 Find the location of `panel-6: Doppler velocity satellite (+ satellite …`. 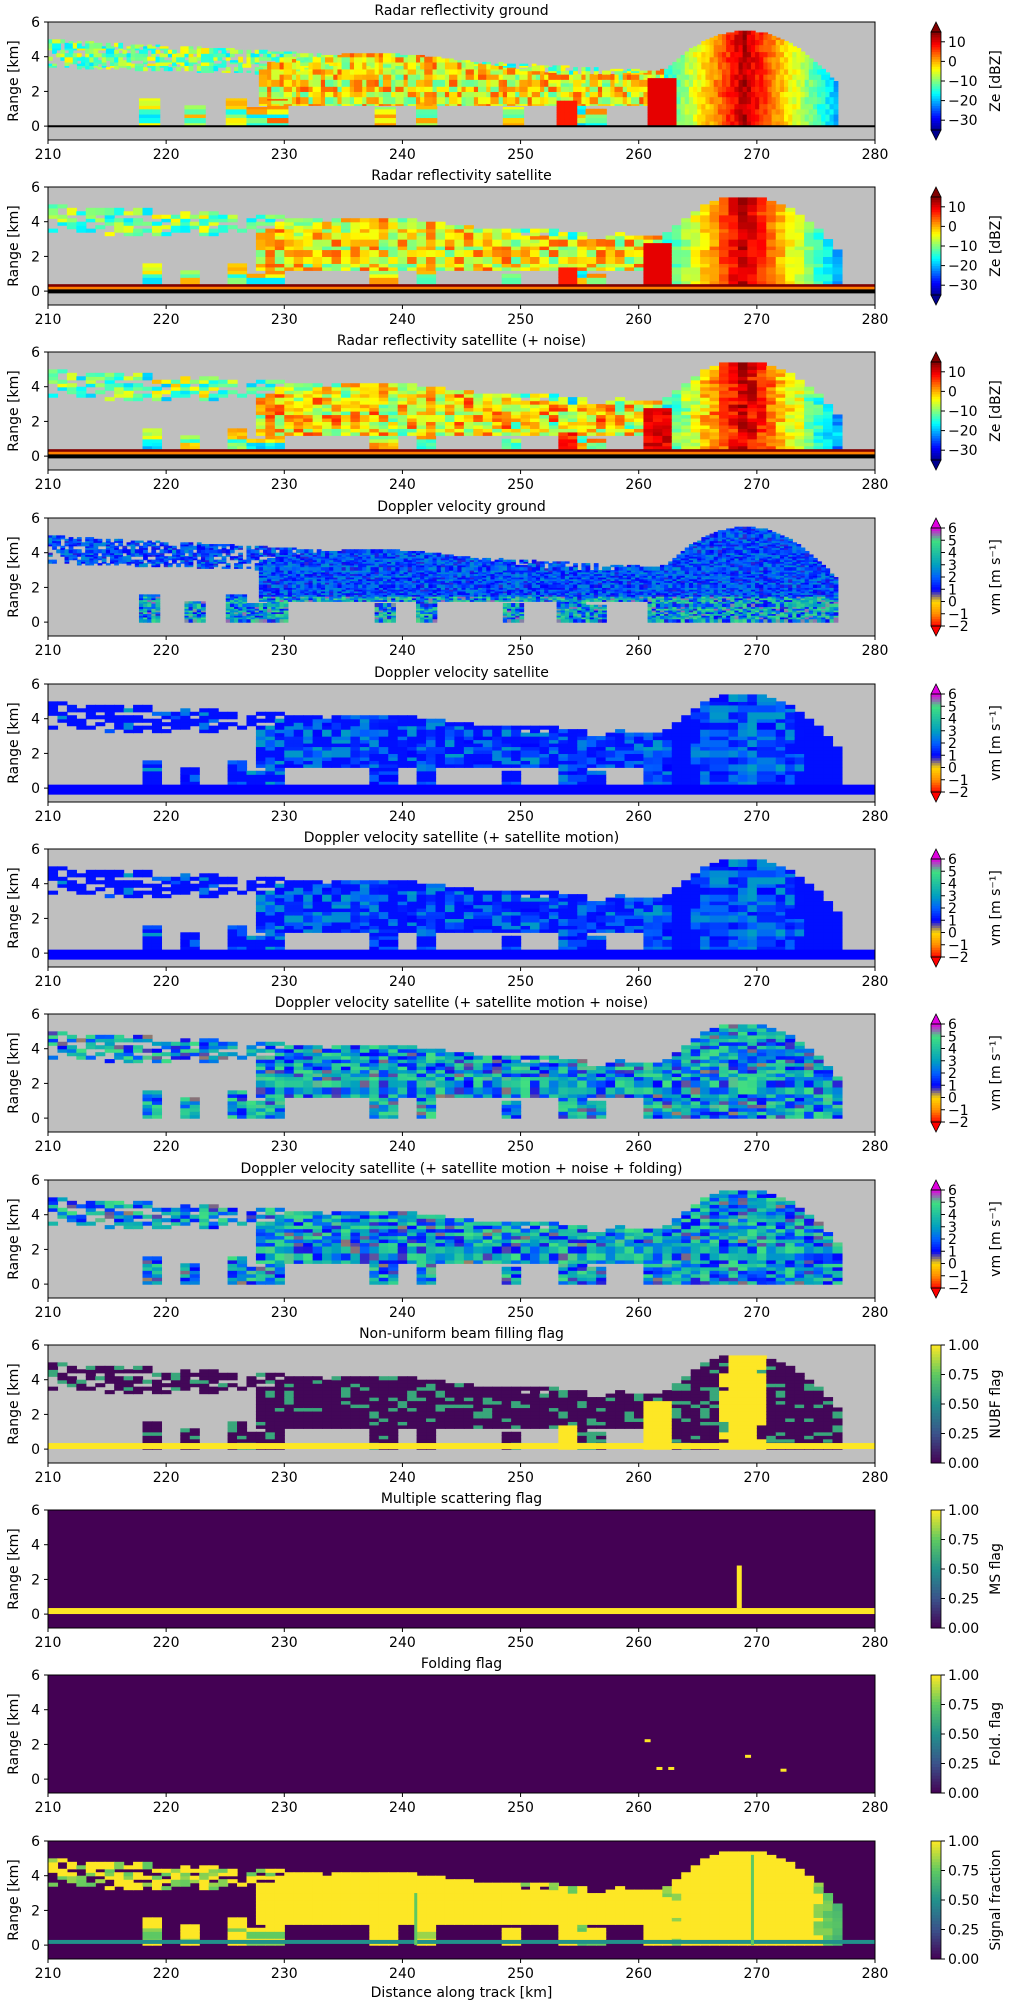

panel-6: Doppler velocity satellite (+ satellite … is located at coordinates (505, 910).